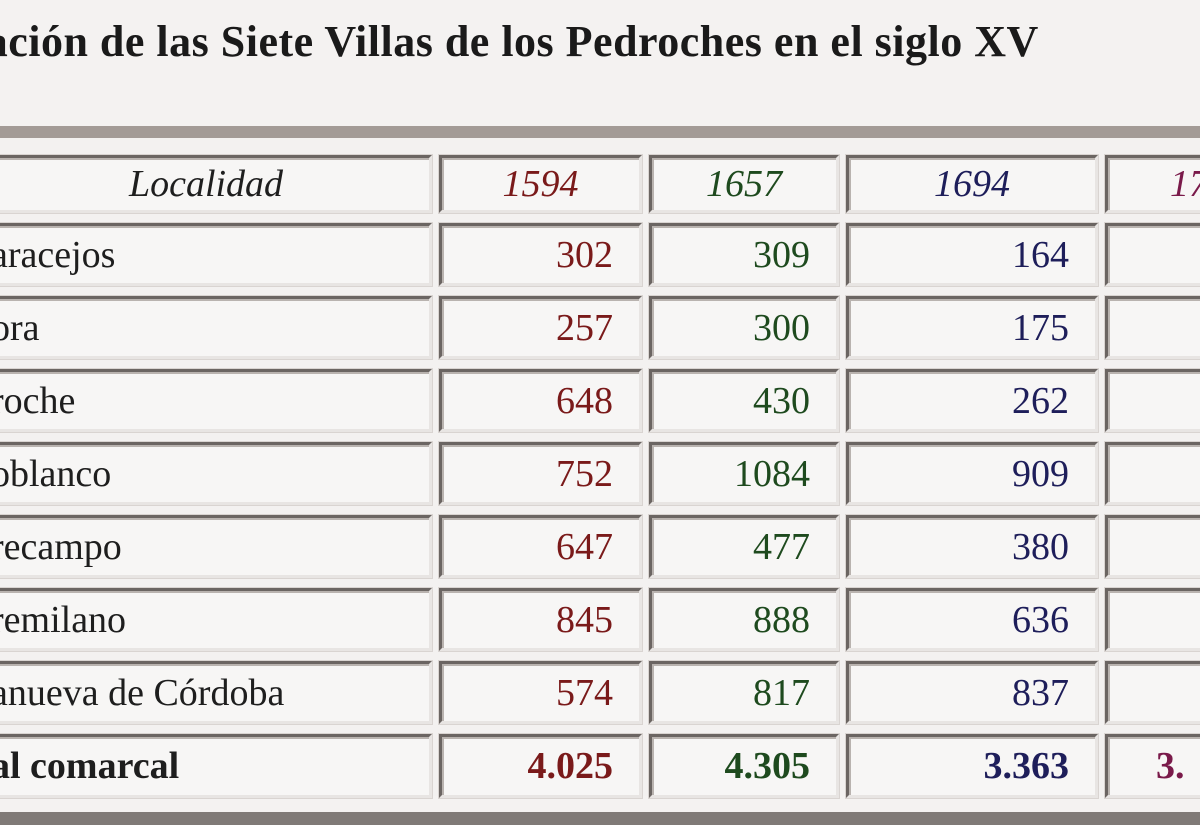  Describe the element at coordinates (540, 619) in the screenshot. I see `table-cell-y1594: 845` at that location.